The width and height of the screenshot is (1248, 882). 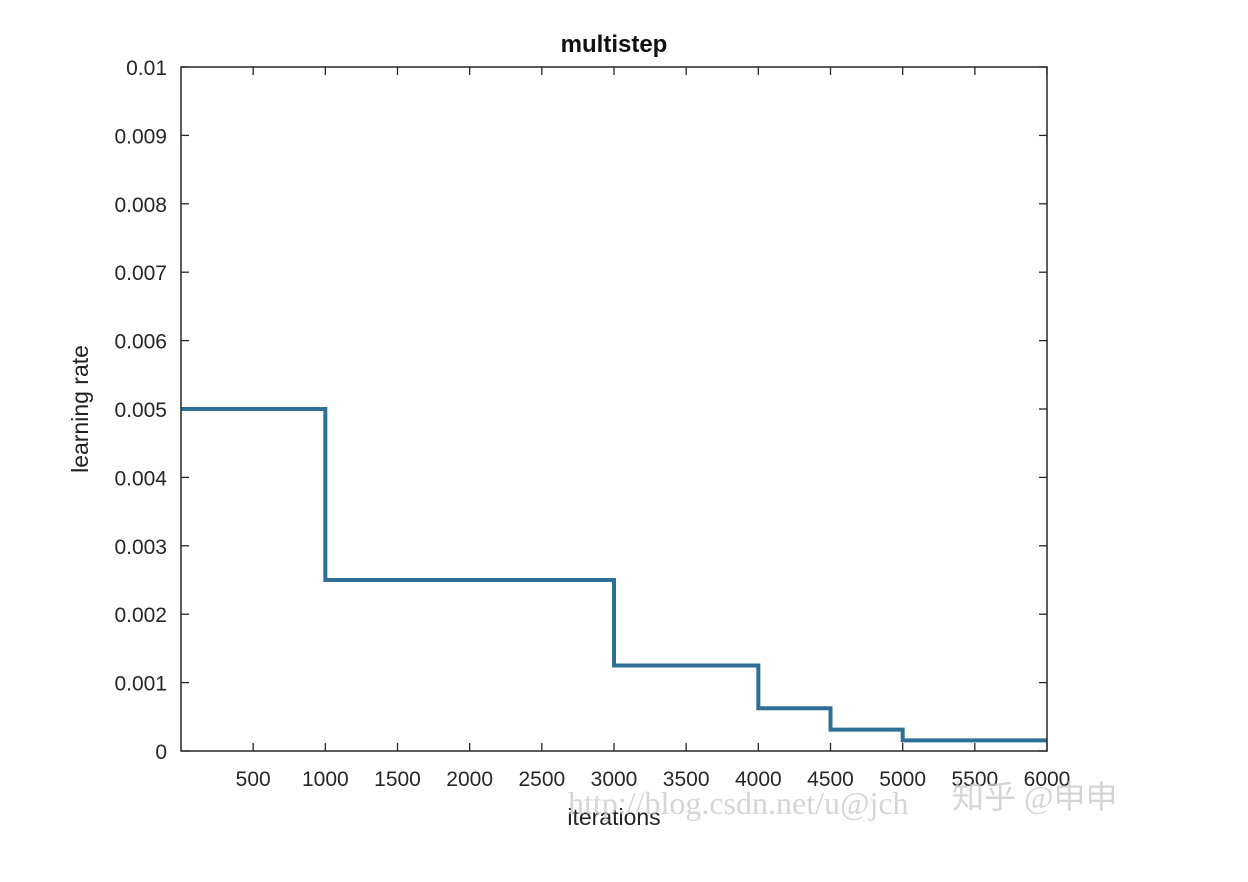 What do you see at coordinates (614, 779) in the screenshot?
I see `x-tick-label: 3000` at bounding box center [614, 779].